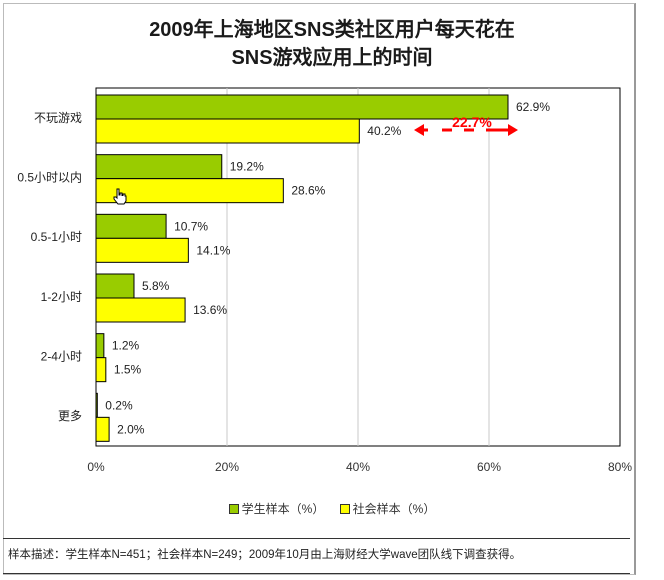 The height and width of the screenshot is (580, 664). Describe the element at coordinates (126, 346) in the screenshot. I see `data-label-student: 1.2%` at that location.